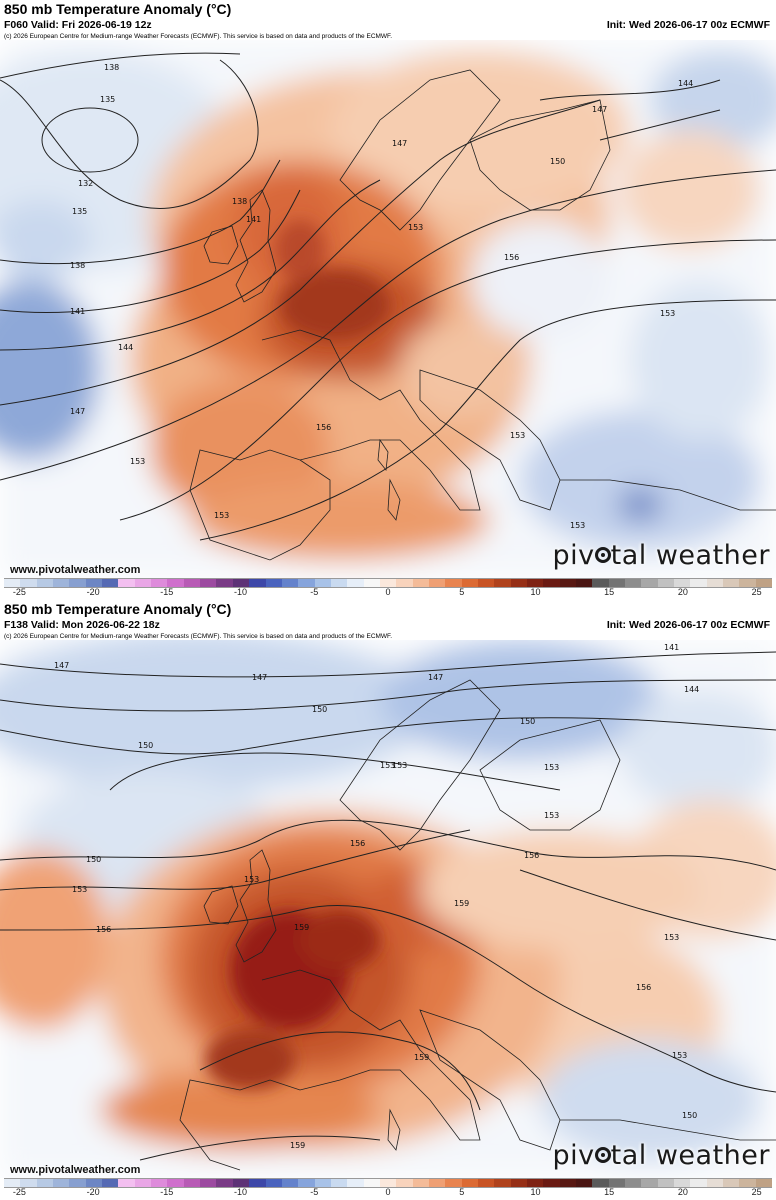 This screenshot has height=1200, width=776. What do you see at coordinates (535, 592) in the screenshot?
I see `colorbar-tick-label: 10` at bounding box center [535, 592].